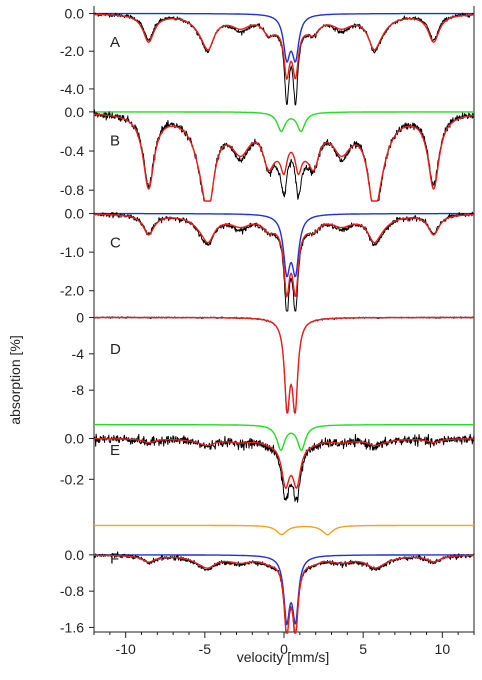 The height and width of the screenshot is (680, 482). Describe the element at coordinates (284, 365) in the screenshot. I see `series-D-fit` at that location.